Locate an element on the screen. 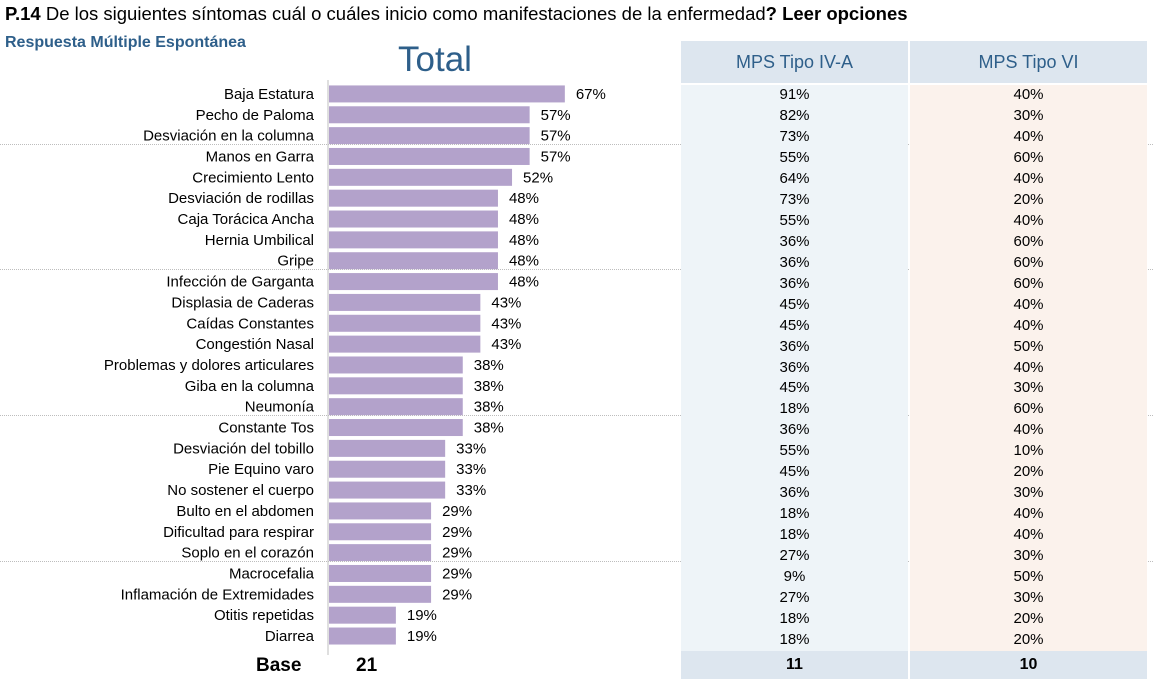  category-label: Caja Torácica Ancha is located at coordinates (246, 219).